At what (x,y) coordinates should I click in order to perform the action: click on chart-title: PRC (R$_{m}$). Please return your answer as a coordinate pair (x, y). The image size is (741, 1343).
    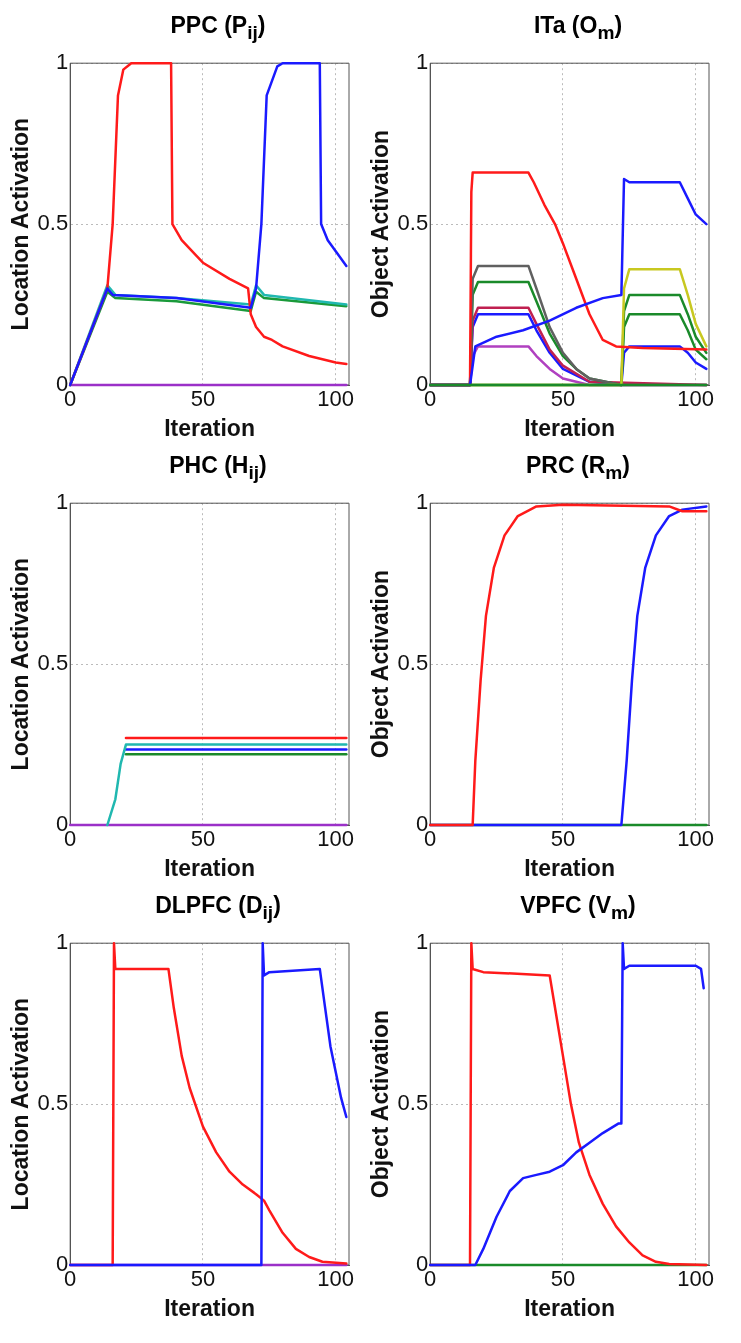
    Looking at the image, I should click on (578, 468).